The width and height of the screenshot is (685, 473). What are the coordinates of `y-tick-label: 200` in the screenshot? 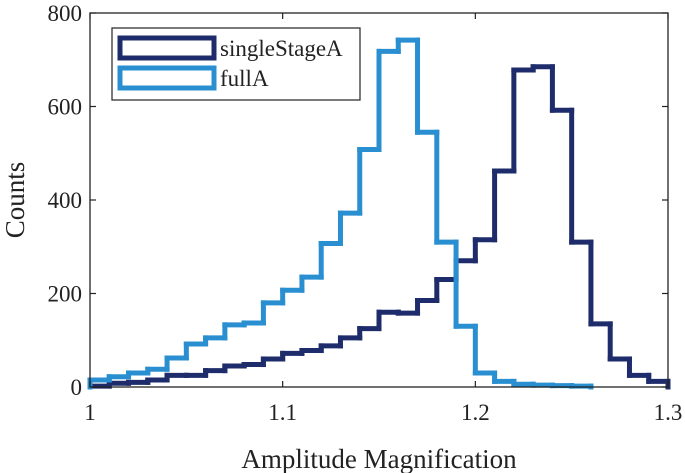 It's located at (65, 294).